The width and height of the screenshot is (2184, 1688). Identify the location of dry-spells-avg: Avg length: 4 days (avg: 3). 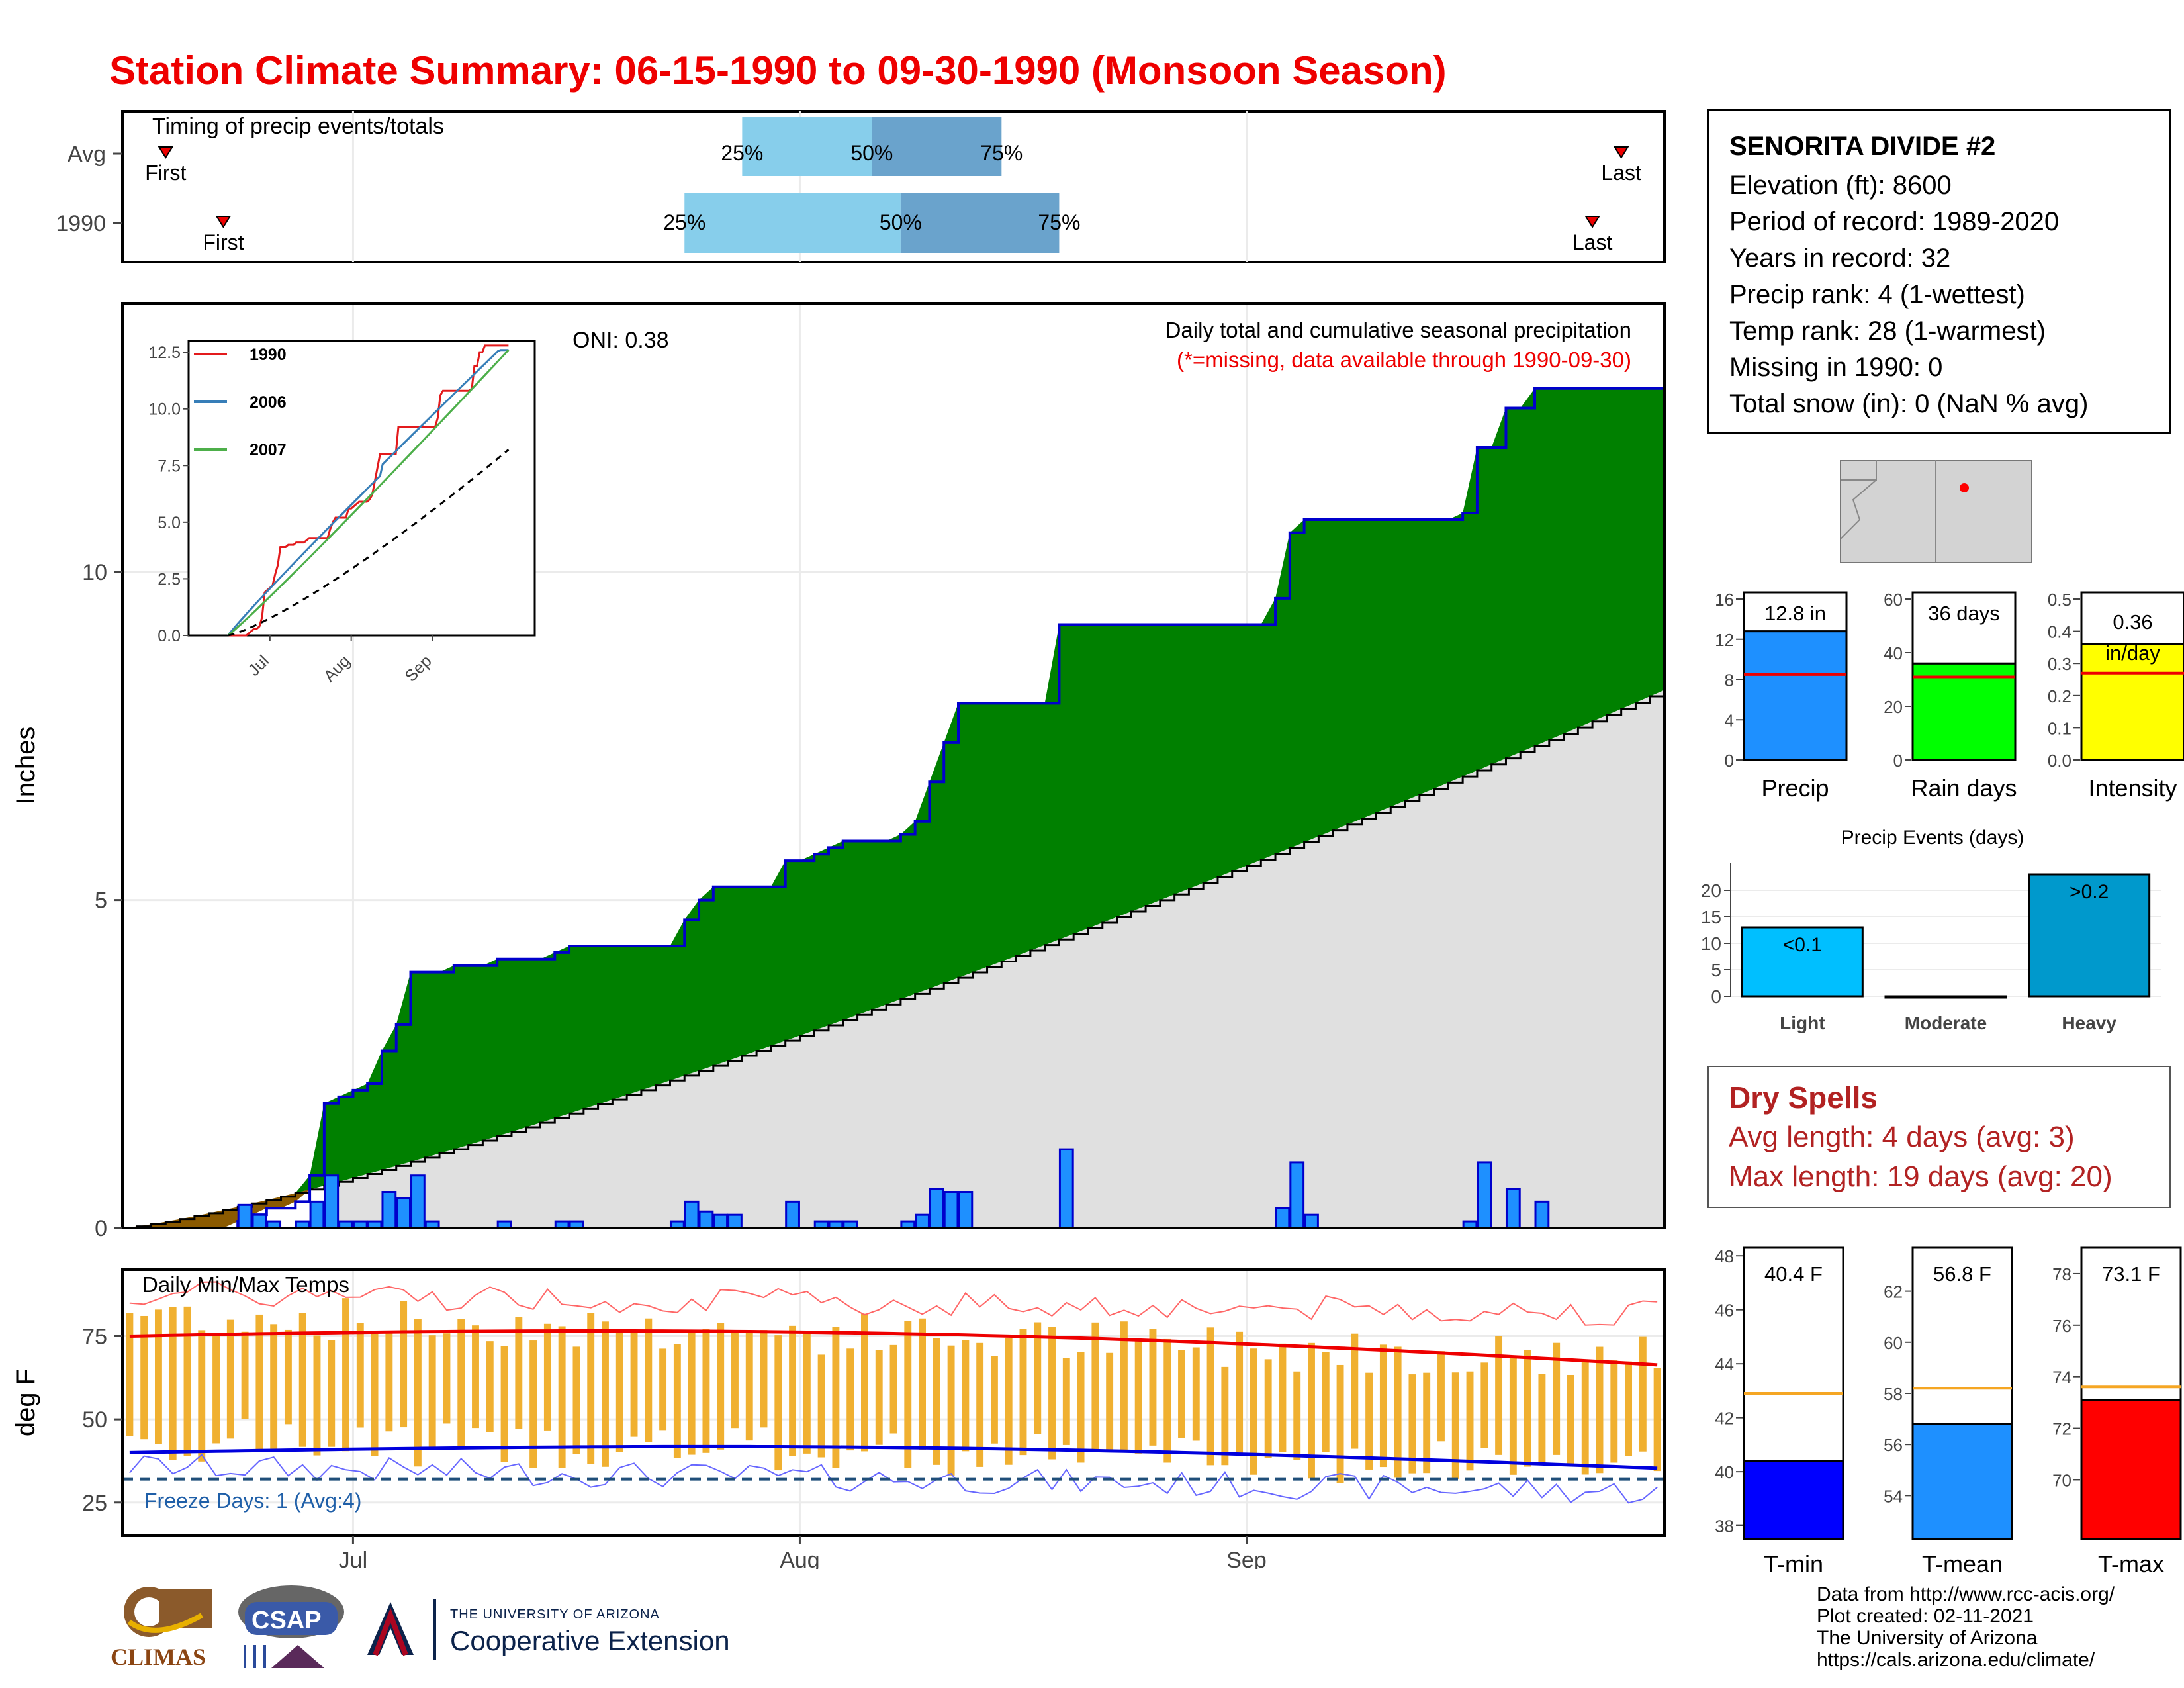
(1902, 1137).